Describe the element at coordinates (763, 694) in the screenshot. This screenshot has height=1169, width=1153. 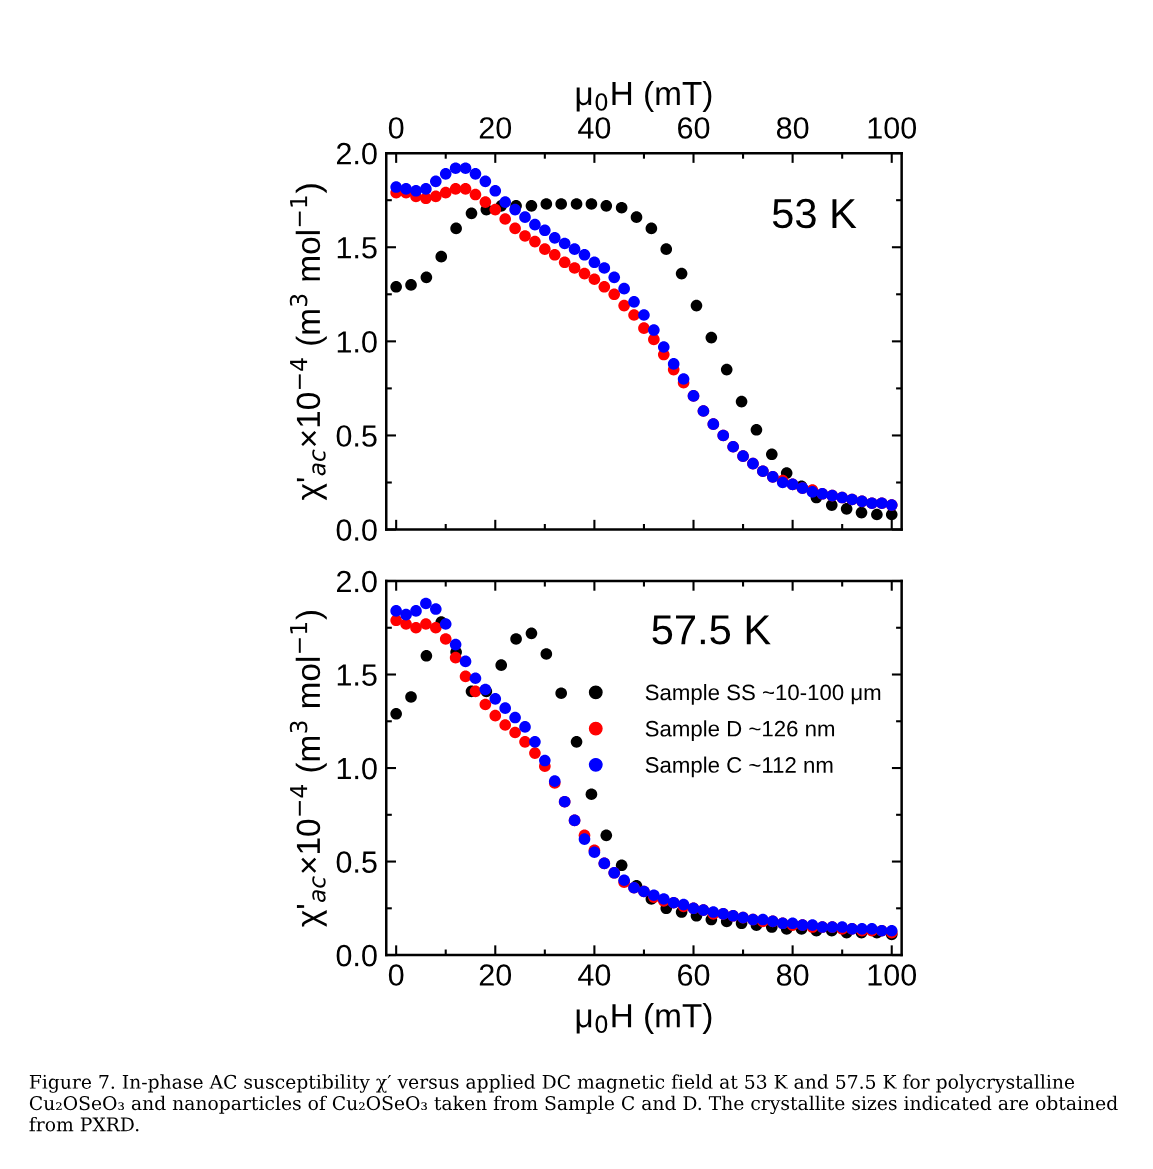
I see `legend-label: Sample SS ~10-100 μm` at that location.